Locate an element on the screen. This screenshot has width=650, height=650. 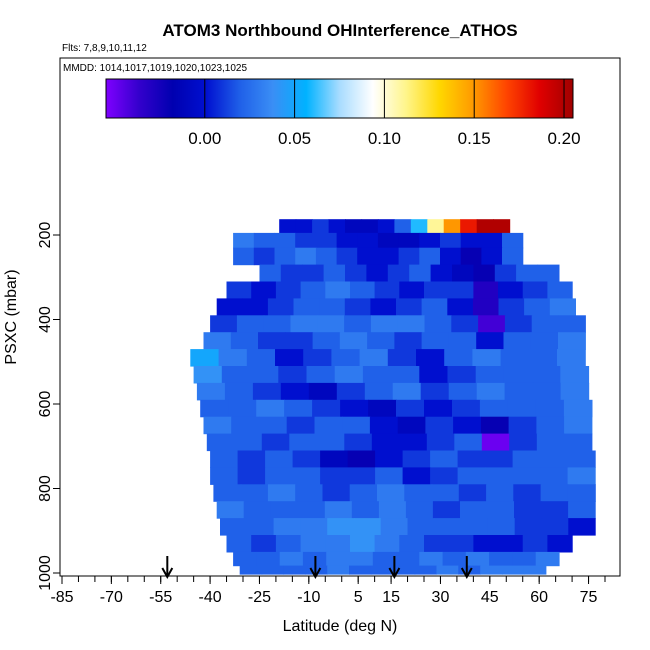
colorbar-tick-label: 0.05 is located at coordinates (294, 138).